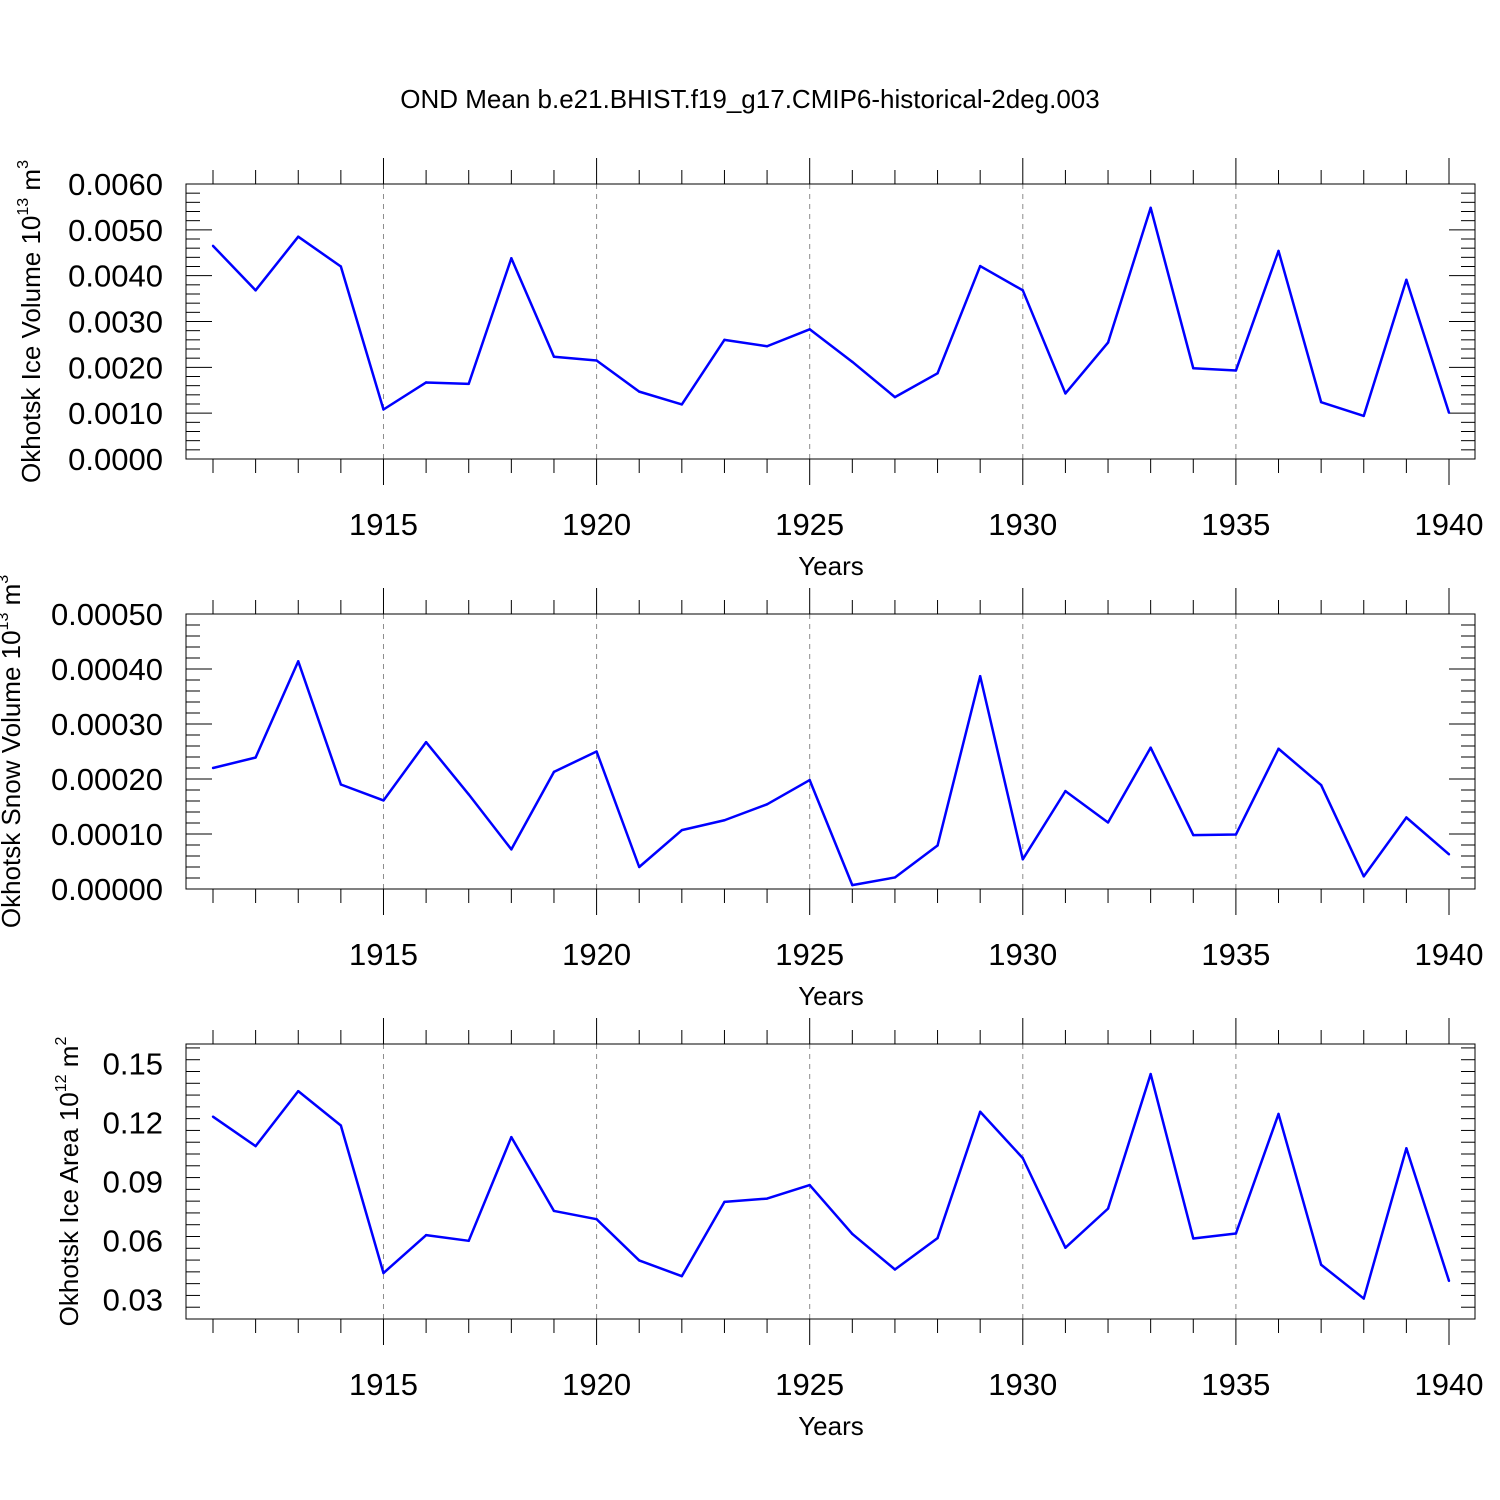  Describe the element at coordinates (107, 724) in the screenshot. I see `y-tick-label: 0.00030` at that location.